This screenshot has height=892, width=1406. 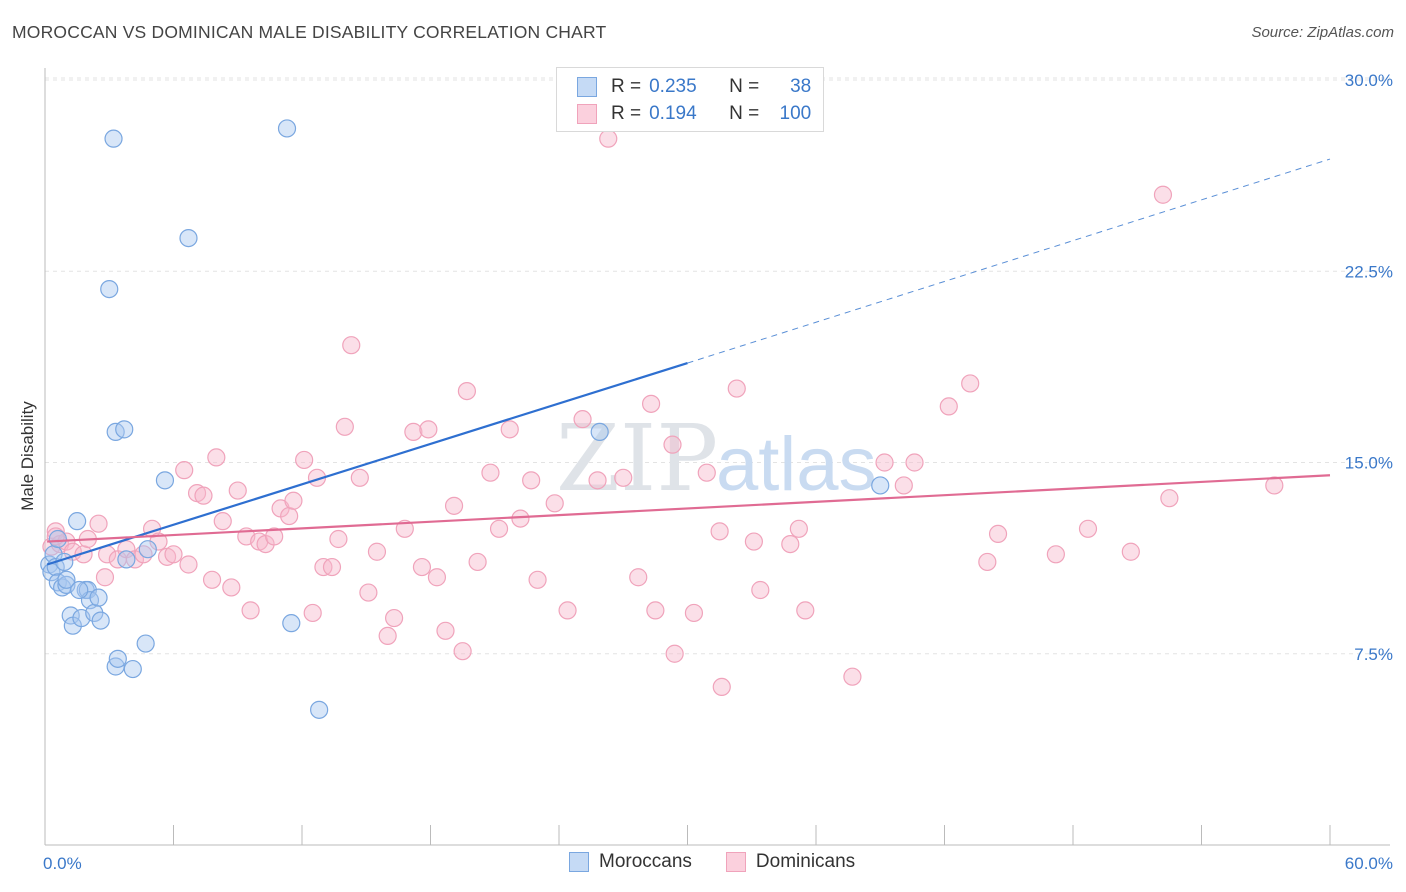 I want to click on n-value: 38, so click(x=801, y=86).